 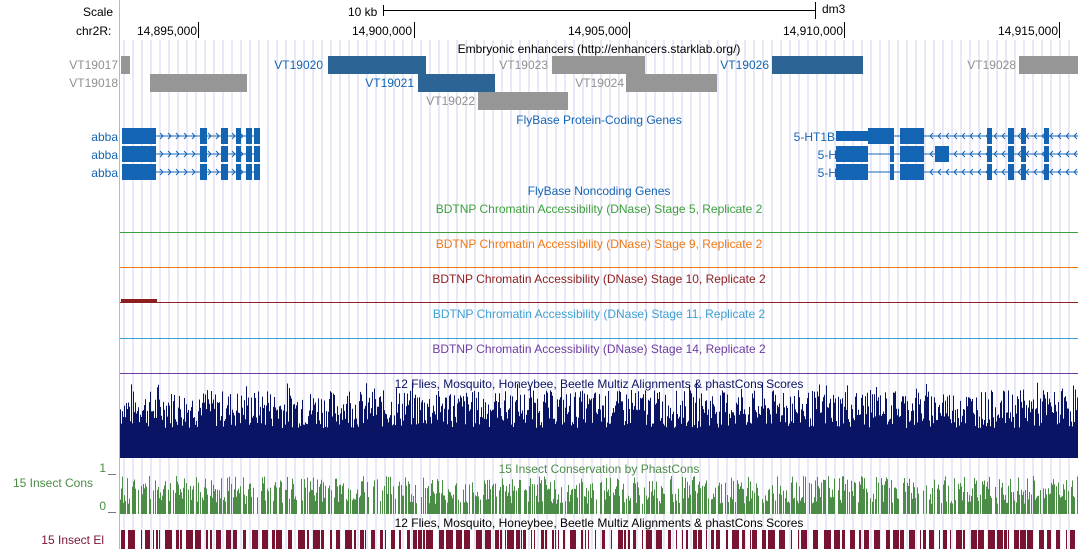 What do you see at coordinates (72, 540) in the screenshot?
I see `elements-side-label: 15 Insect El` at bounding box center [72, 540].